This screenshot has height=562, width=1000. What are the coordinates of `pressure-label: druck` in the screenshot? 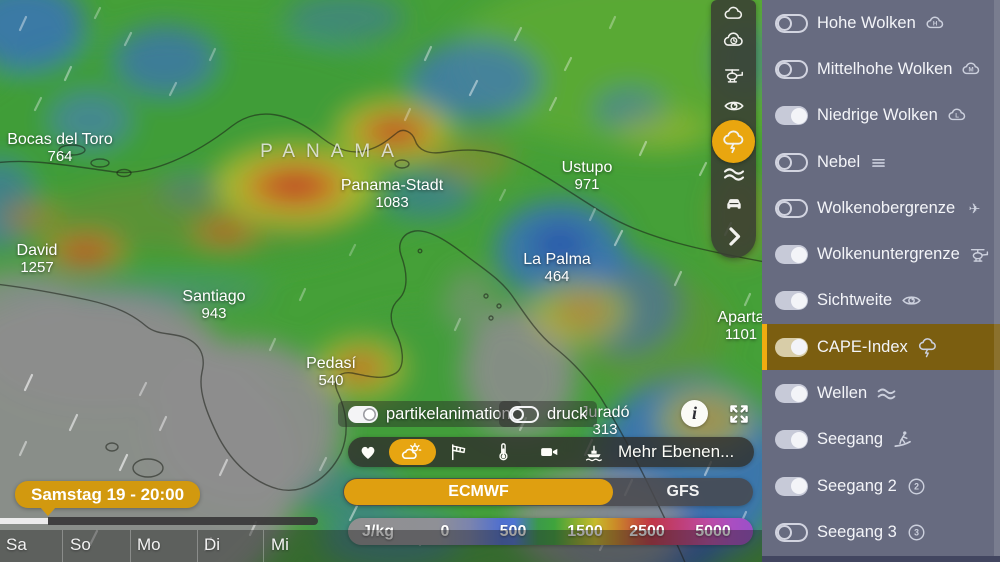 It's located at (567, 413).